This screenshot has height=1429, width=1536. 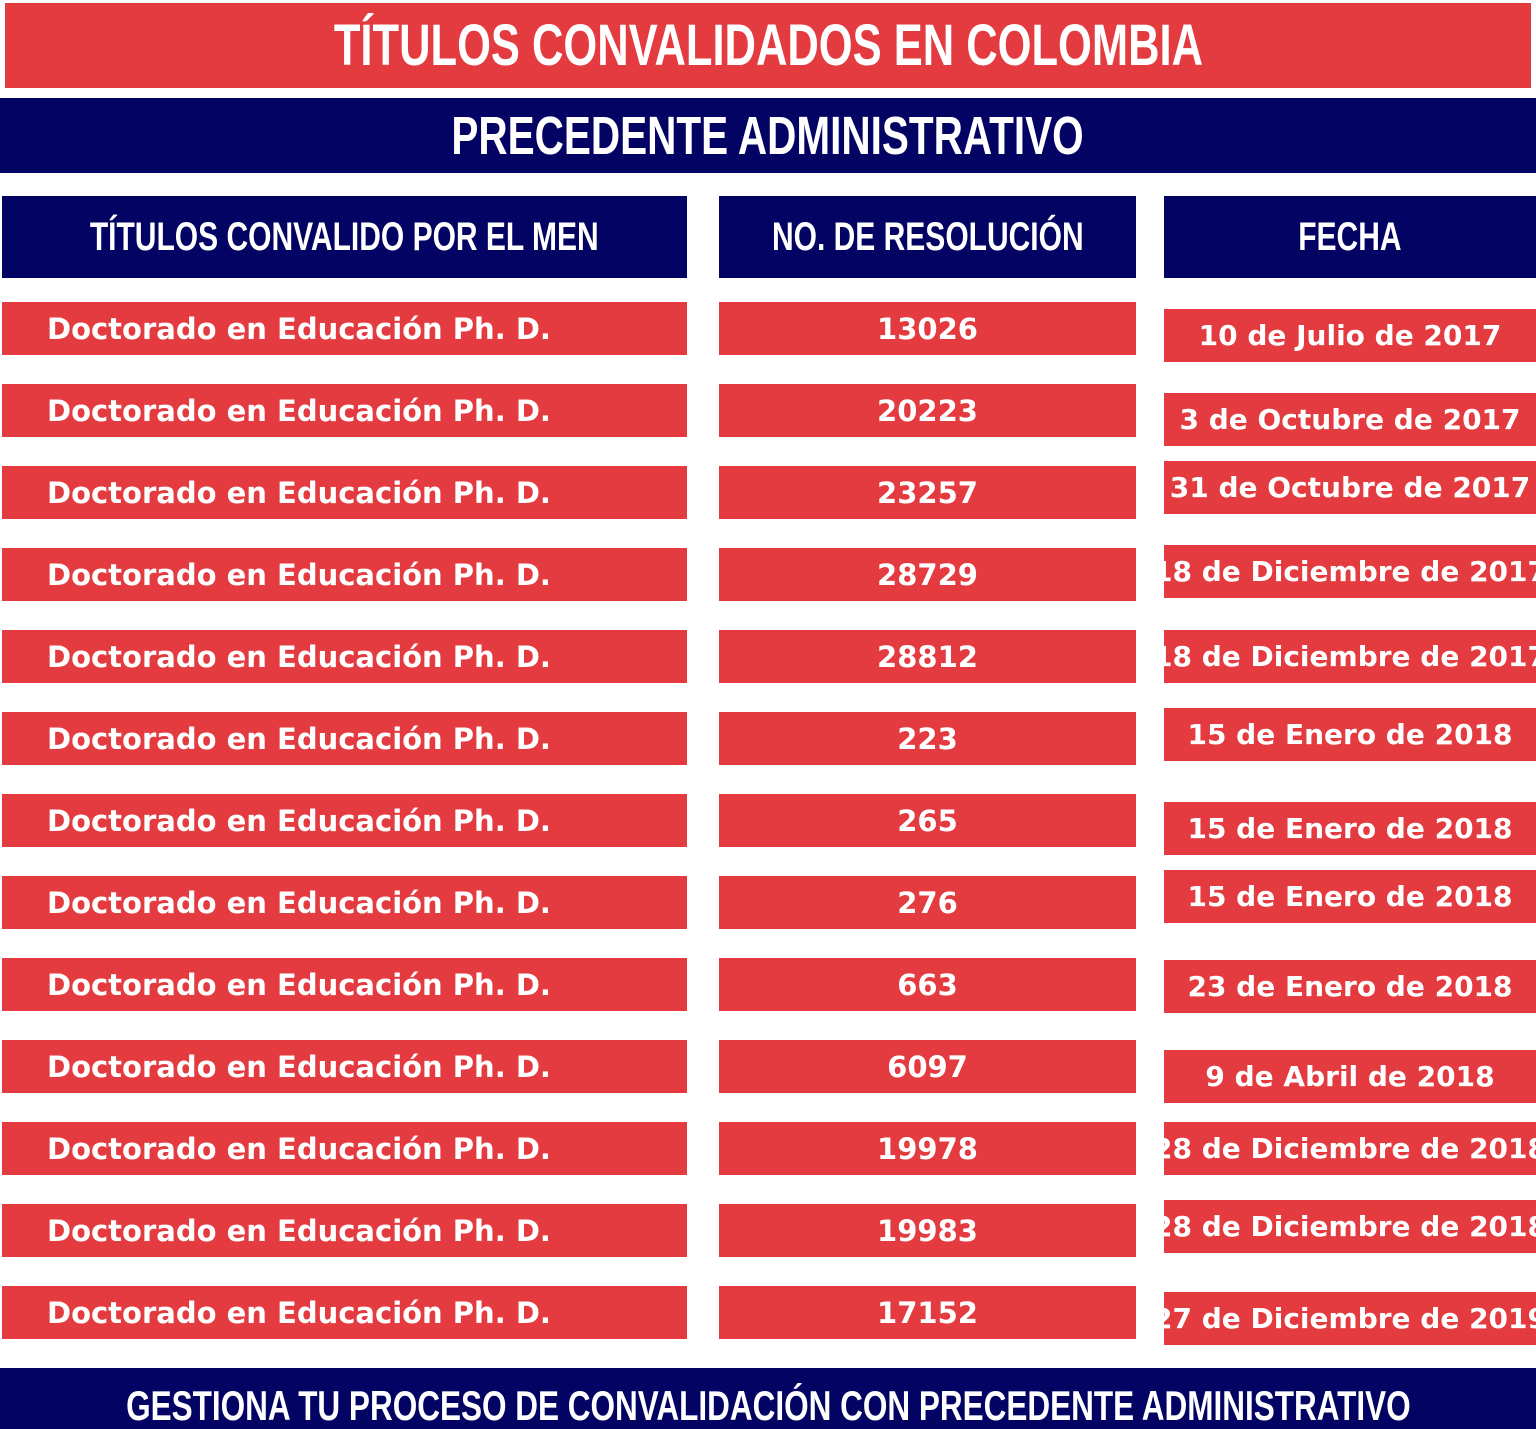 I want to click on resolucion-text: 223, so click(x=927, y=738).